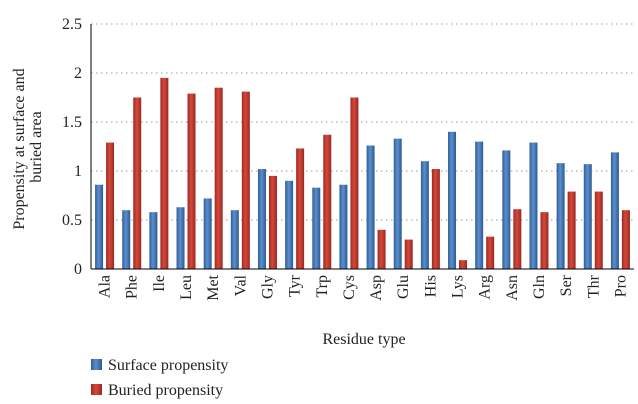  I want to click on y-tick-label: 0, so click(78, 269).